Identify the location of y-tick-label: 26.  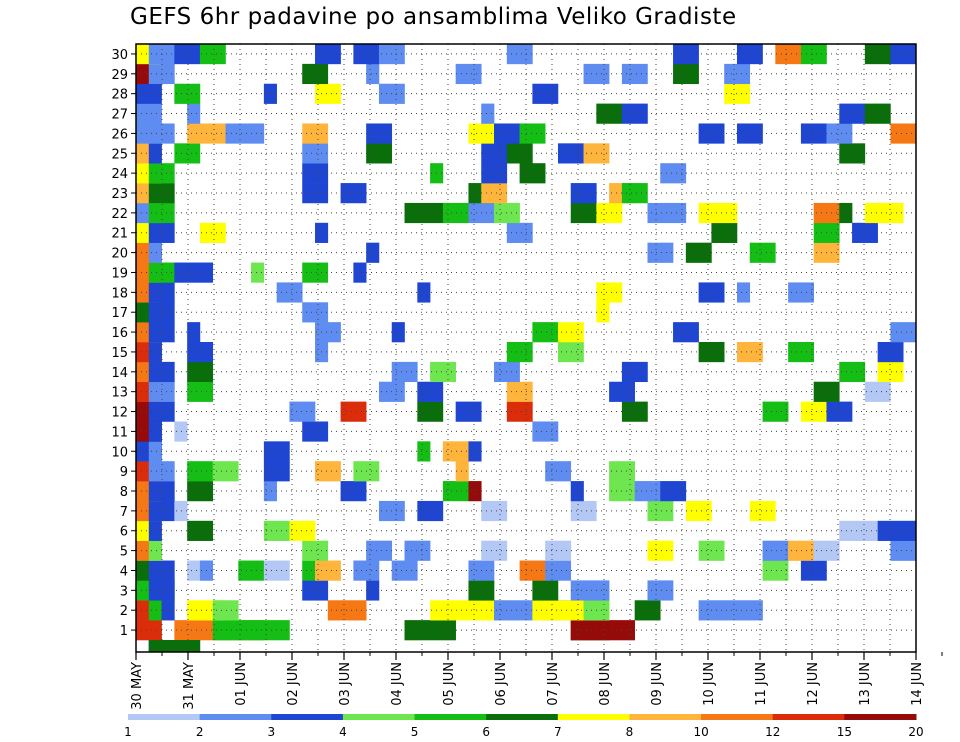
(119, 134).